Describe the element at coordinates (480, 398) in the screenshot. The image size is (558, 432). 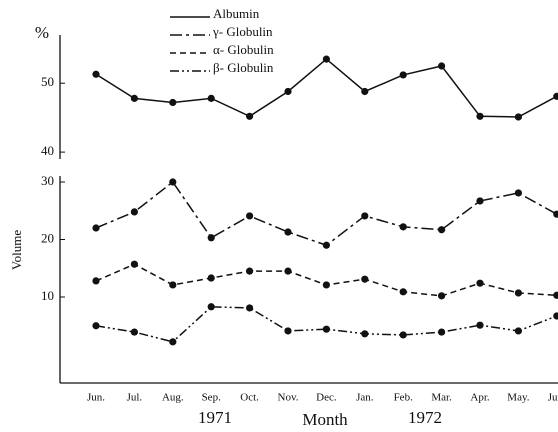
I see `x-tick-label: Apr.` at that location.